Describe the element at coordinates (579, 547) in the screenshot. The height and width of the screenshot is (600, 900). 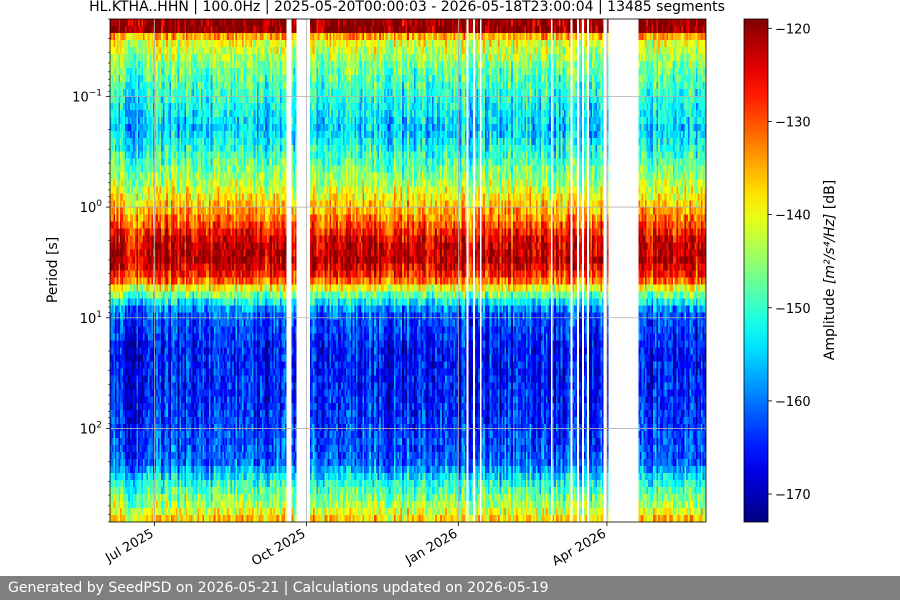
I see `x-tick-label: Apr 2026` at that location.